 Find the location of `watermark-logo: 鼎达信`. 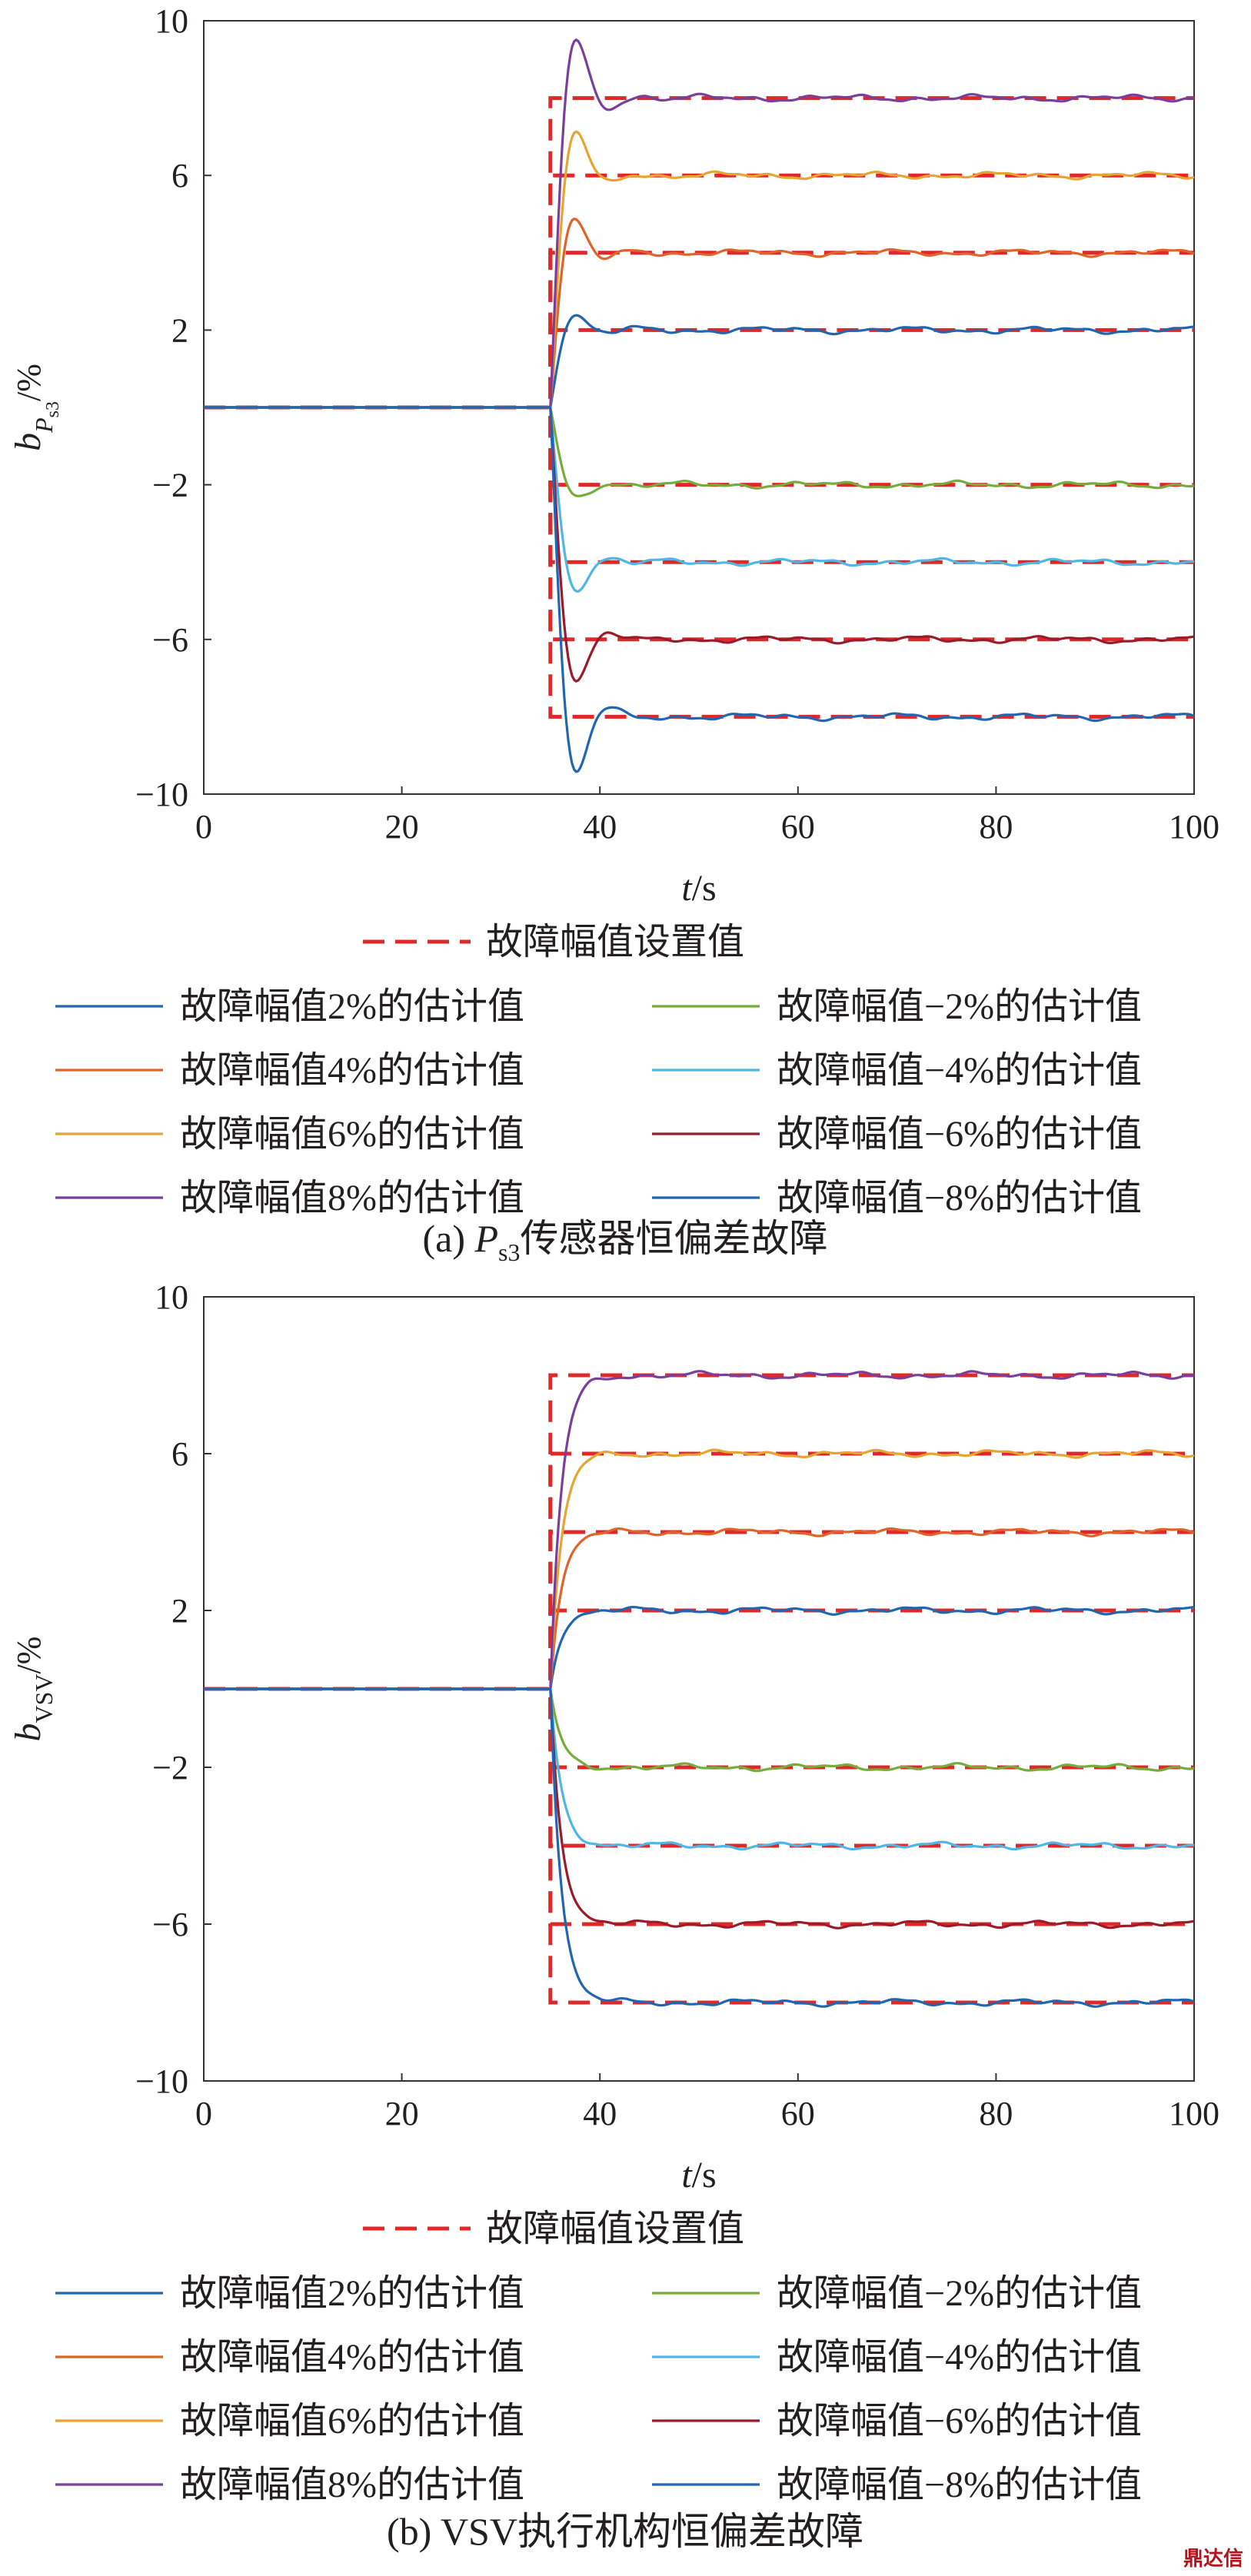

watermark-logo: 鼎达信 is located at coordinates (1213, 2559).